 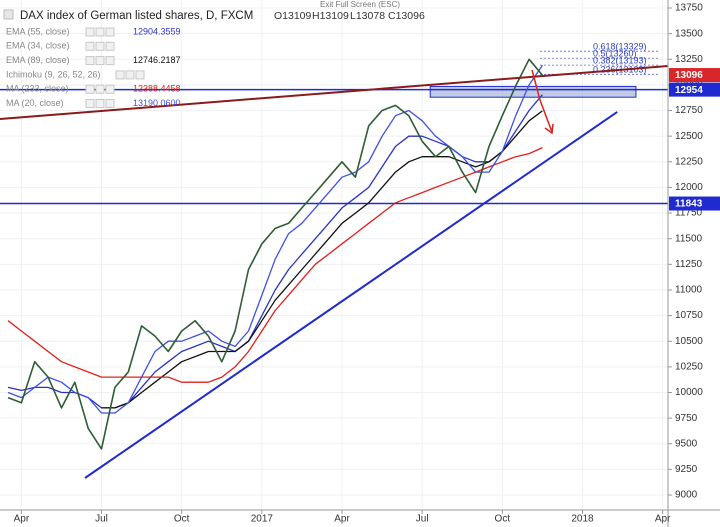 I want to click on y-tick-label: 11250, so click(x=689, y=264).